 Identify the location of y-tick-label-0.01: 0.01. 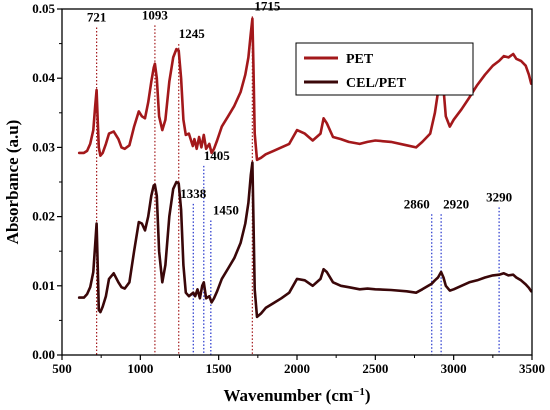
(43, 285).